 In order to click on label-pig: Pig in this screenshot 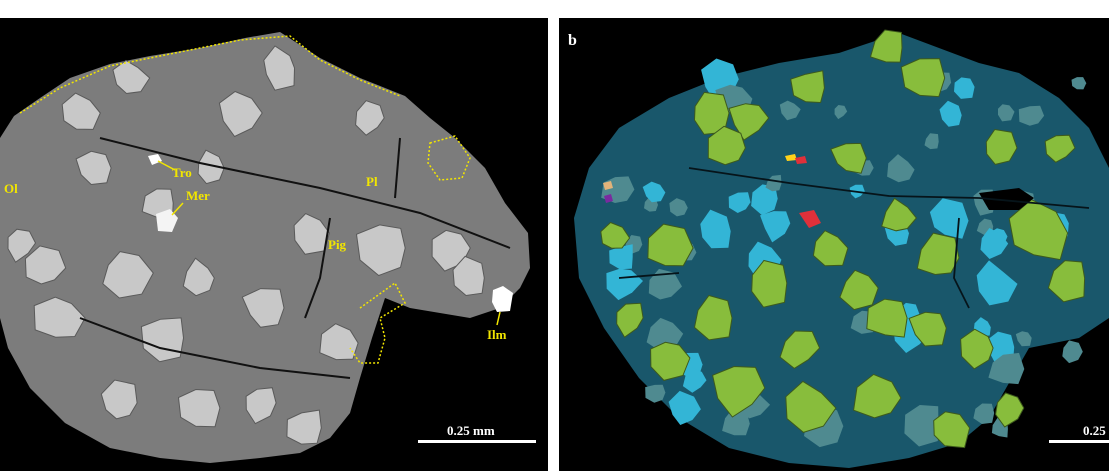, I will do `click(337, 244)`.